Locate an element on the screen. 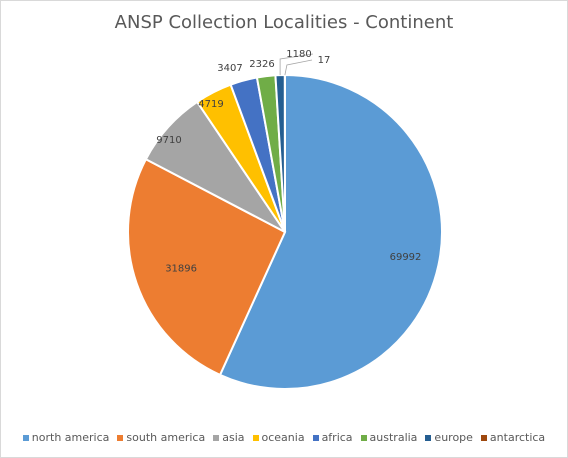 This screenshot has height=458, width=568. legend-item: south america is located at coordinates (161, 437).